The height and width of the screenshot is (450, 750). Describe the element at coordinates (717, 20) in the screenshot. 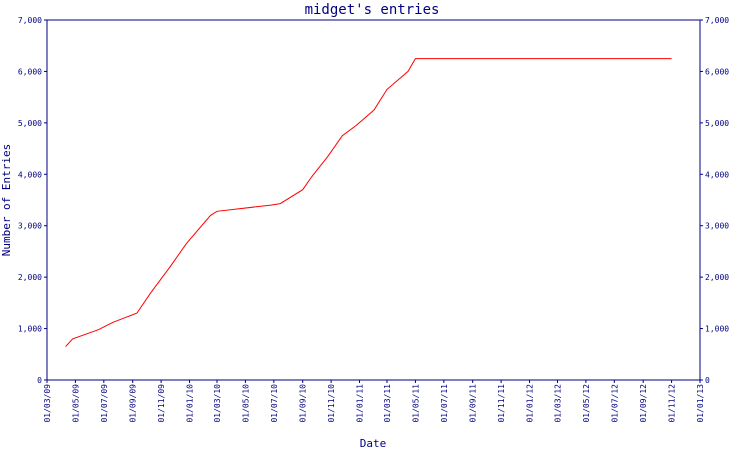

I see `y-tick-label-right: 7,000` at that location.